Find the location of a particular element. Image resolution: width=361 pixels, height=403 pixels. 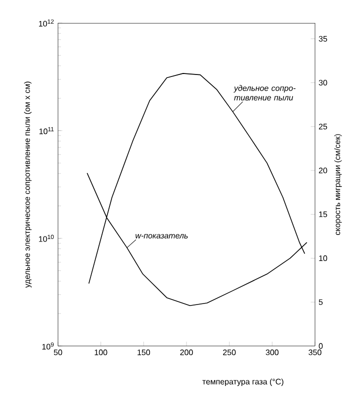

y-tick-label: 10$^{11}$ is located at coordinates (46, 130).